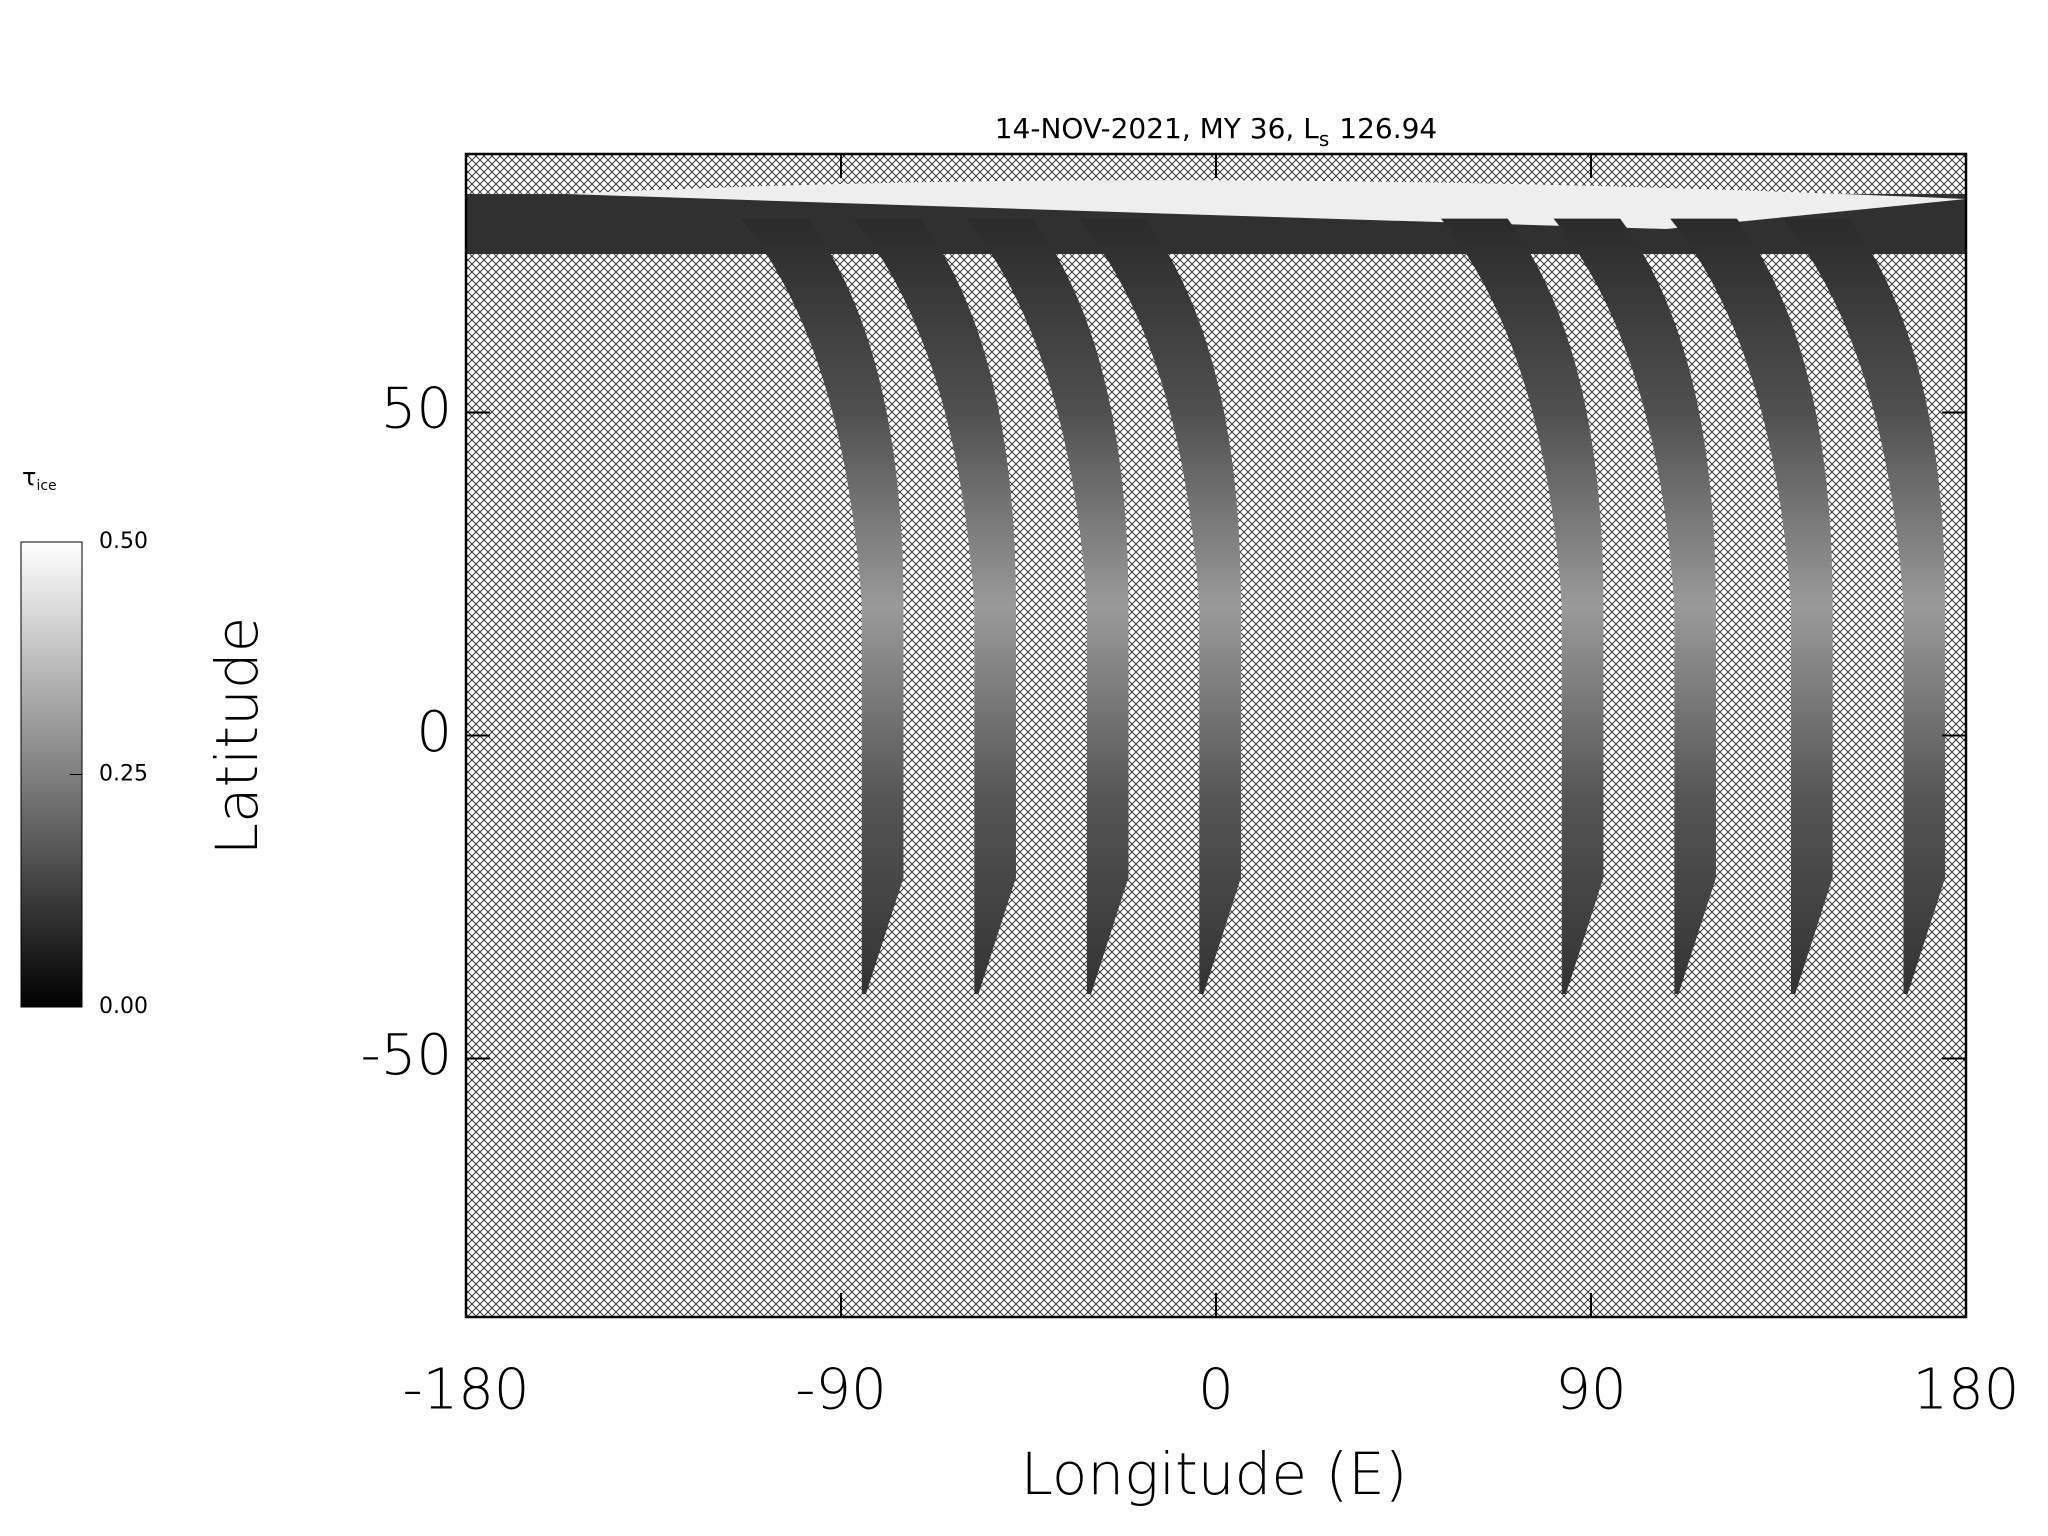 Image resolution: width=2048 pixels, height=1536 pixels. Describe the element at coordinates (237, 736) in the screenshot. I see `y-axis-label: Latitude` at that location.